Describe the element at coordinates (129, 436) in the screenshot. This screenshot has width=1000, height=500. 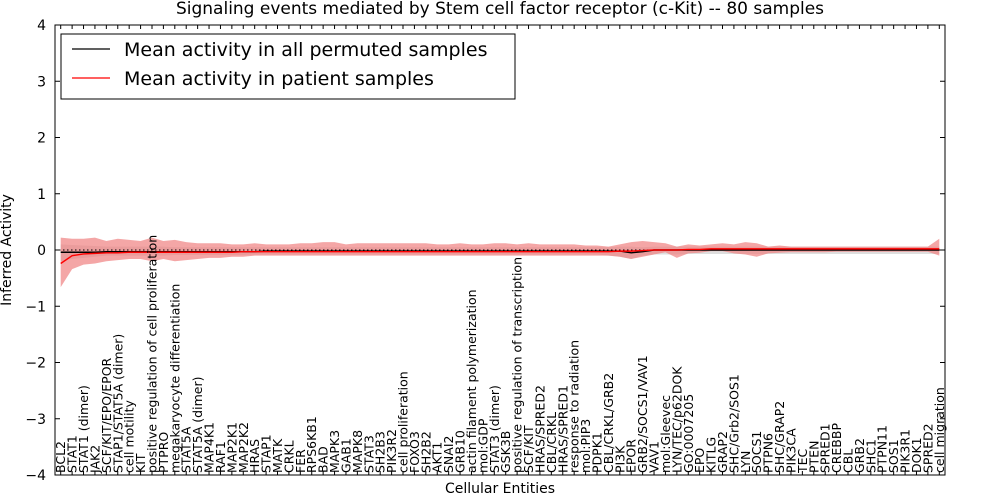
I see `x-tick-label: cell motility` at that location.